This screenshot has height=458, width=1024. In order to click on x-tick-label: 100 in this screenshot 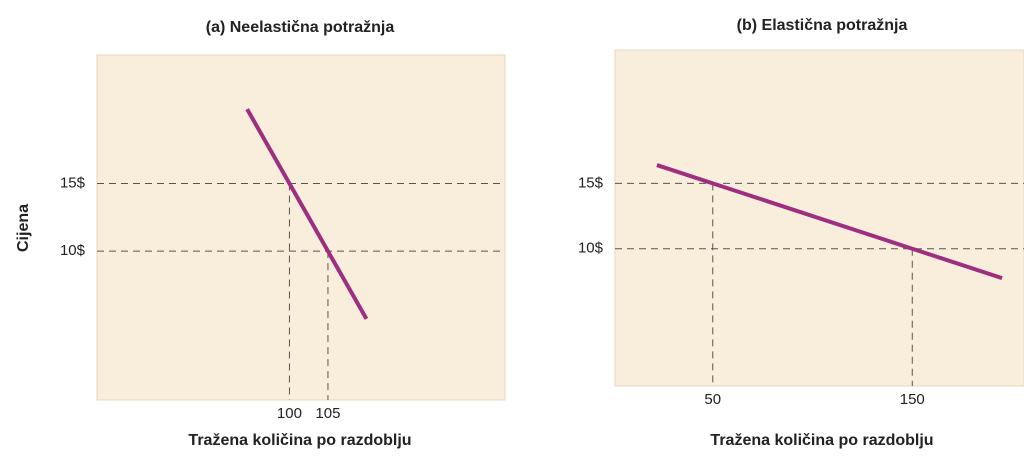, I will do `click(289, 413)`.